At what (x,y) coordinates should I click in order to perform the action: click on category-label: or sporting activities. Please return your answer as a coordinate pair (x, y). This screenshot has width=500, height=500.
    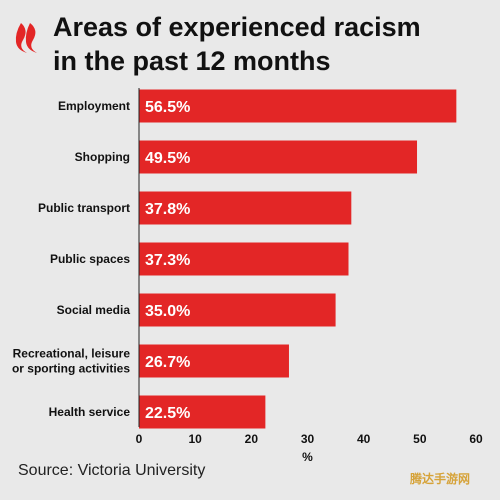
    Looking at the image, I should click on (71, 369).